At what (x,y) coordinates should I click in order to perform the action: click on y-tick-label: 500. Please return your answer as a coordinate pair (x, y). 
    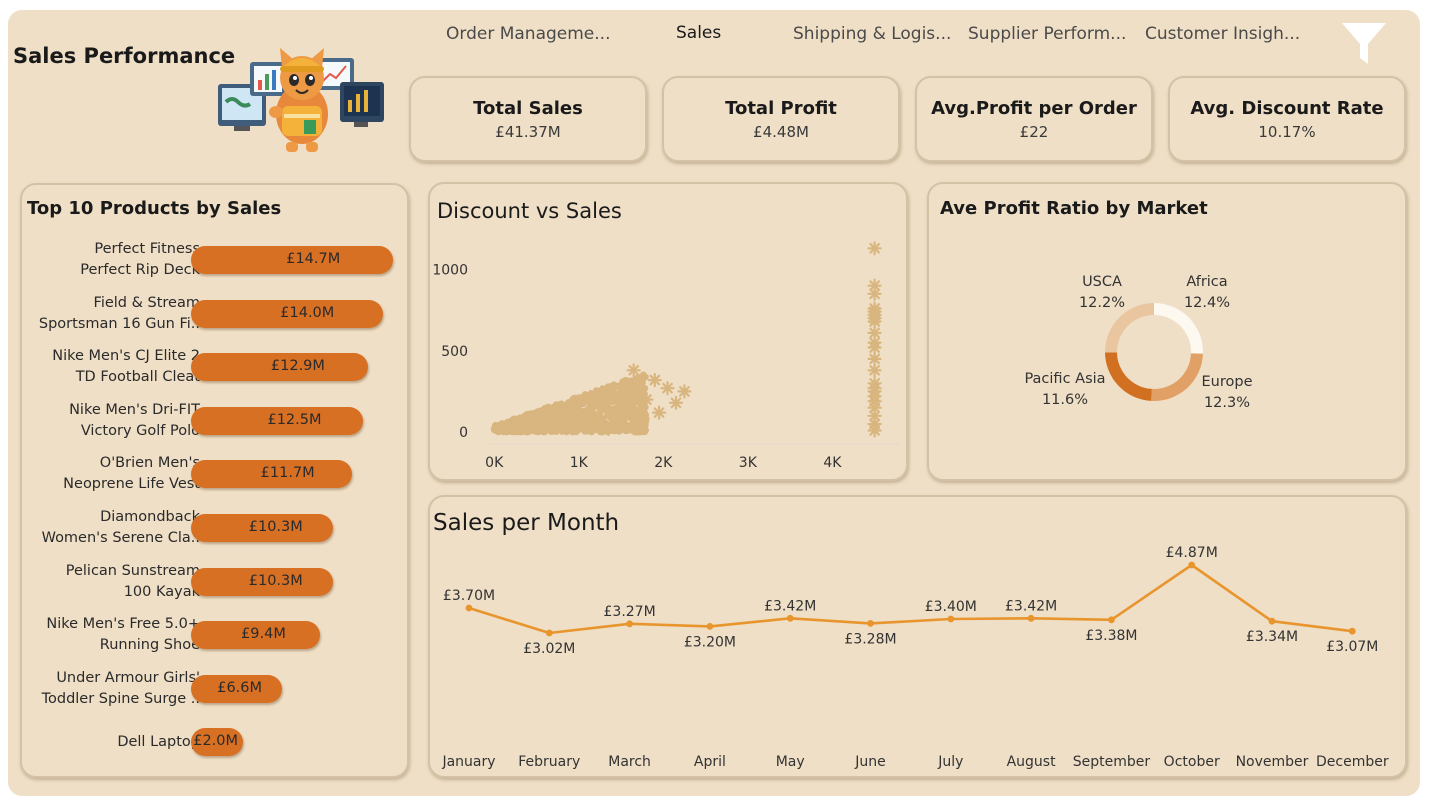
    Looking at the image, I should click on (454, 352).